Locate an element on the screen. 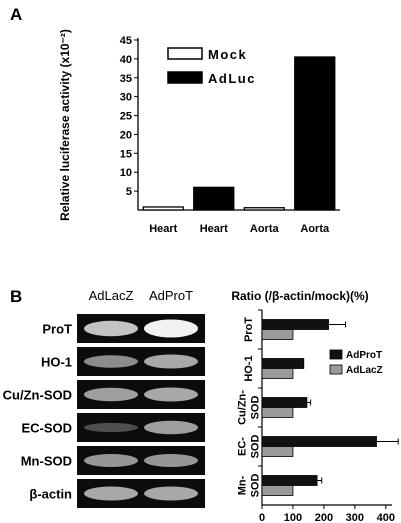 Image resolution: width=401 pixels, height=523 pixels. y-category-label: ProT is located at coordinates (249, 329).